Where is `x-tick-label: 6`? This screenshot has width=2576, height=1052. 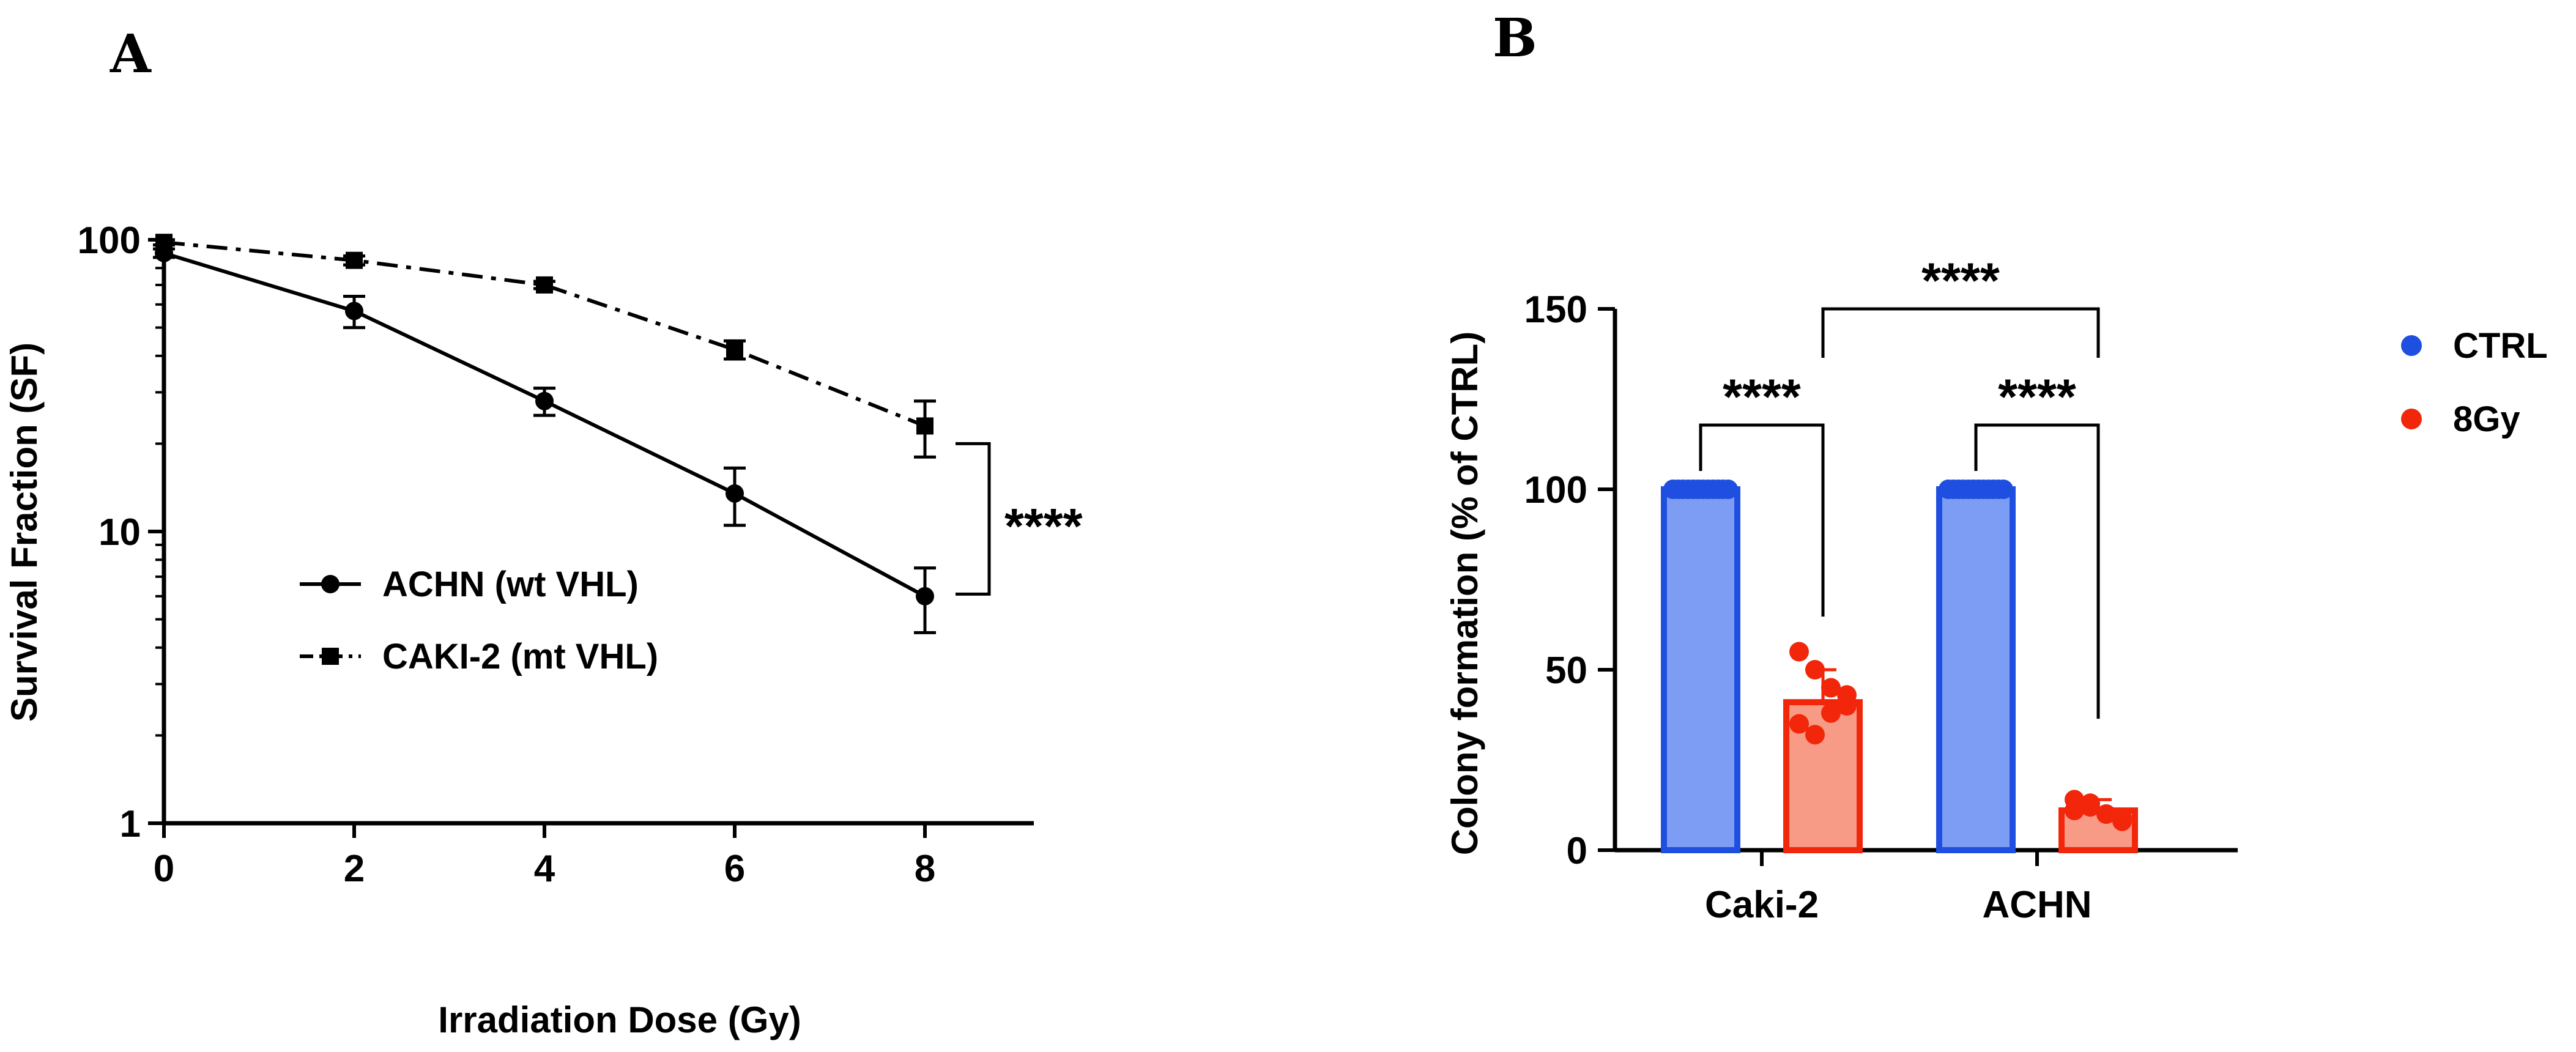
x-tick-label: 6 is located at coordinates (734, 869).